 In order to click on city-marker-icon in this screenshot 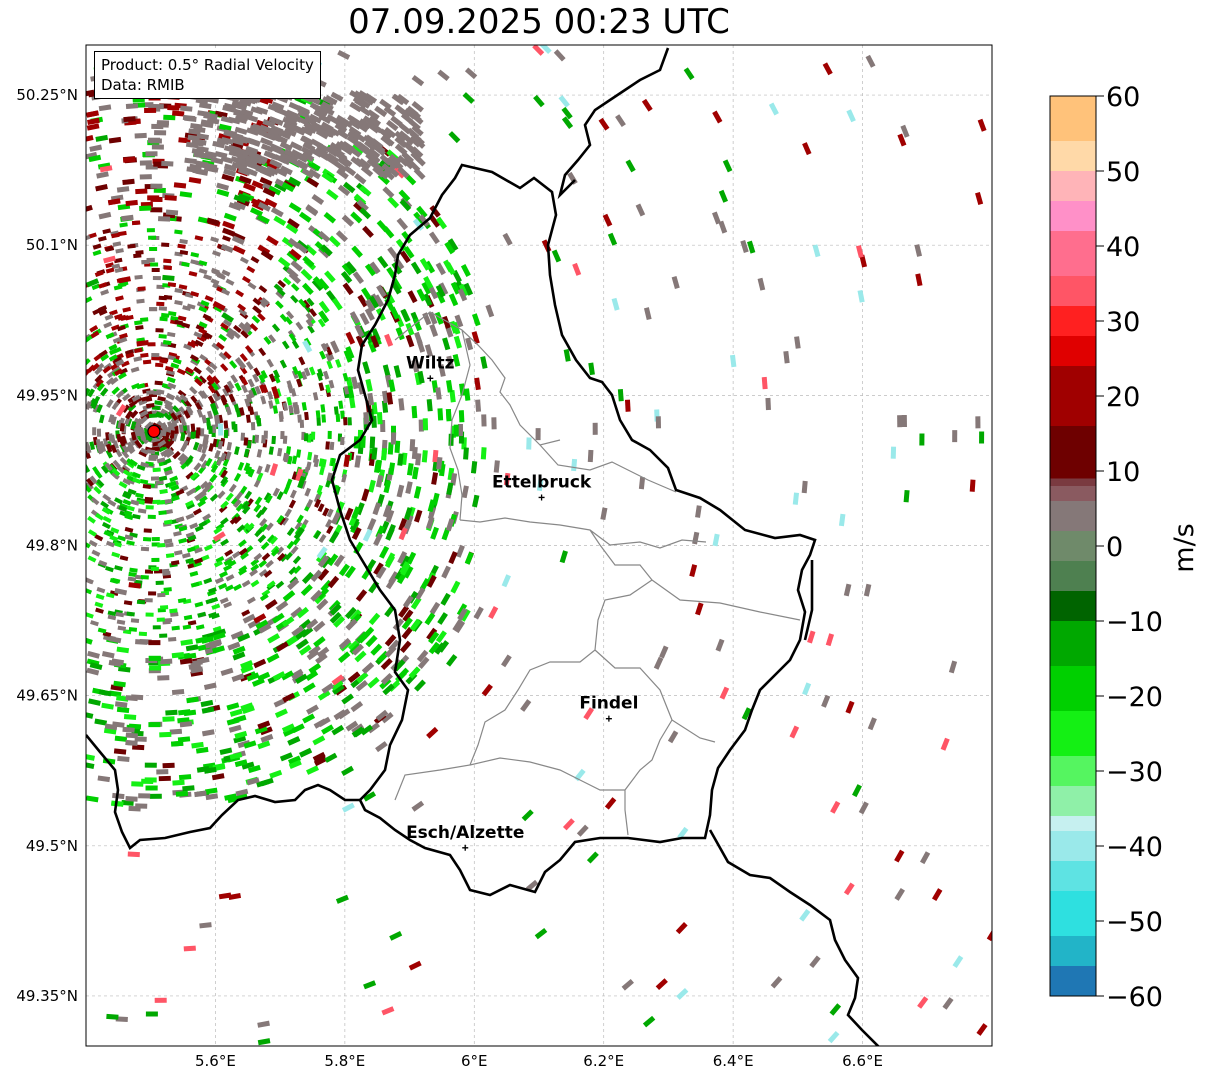, I will do `click(430, 378)`.